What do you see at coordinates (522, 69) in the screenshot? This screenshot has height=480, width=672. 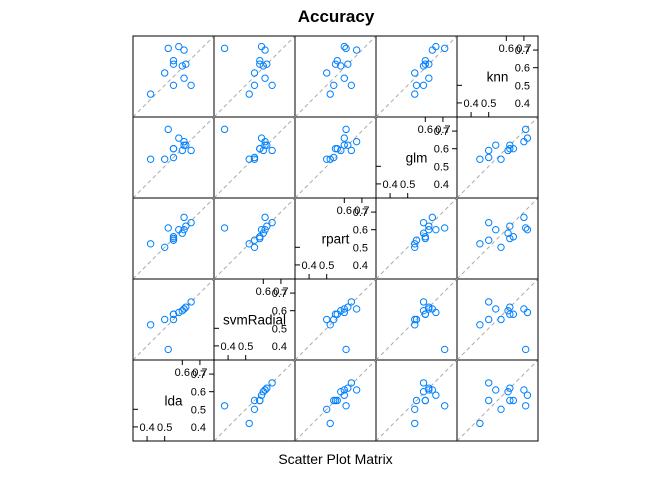 I see `tick-right-high-label-knn-0: 0.6` at bounding box center [522, 69].